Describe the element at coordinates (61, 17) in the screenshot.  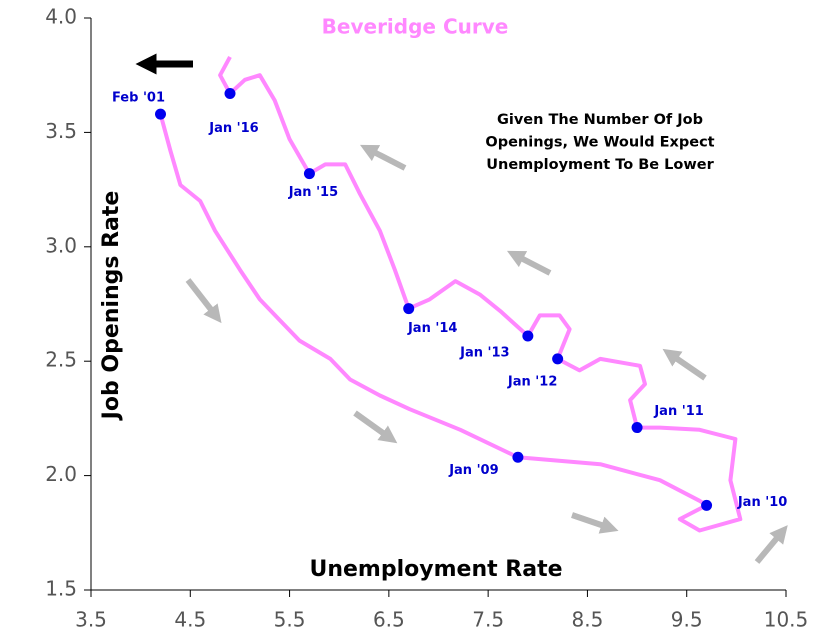
I see `y-tick-label: 4.0` at that location.